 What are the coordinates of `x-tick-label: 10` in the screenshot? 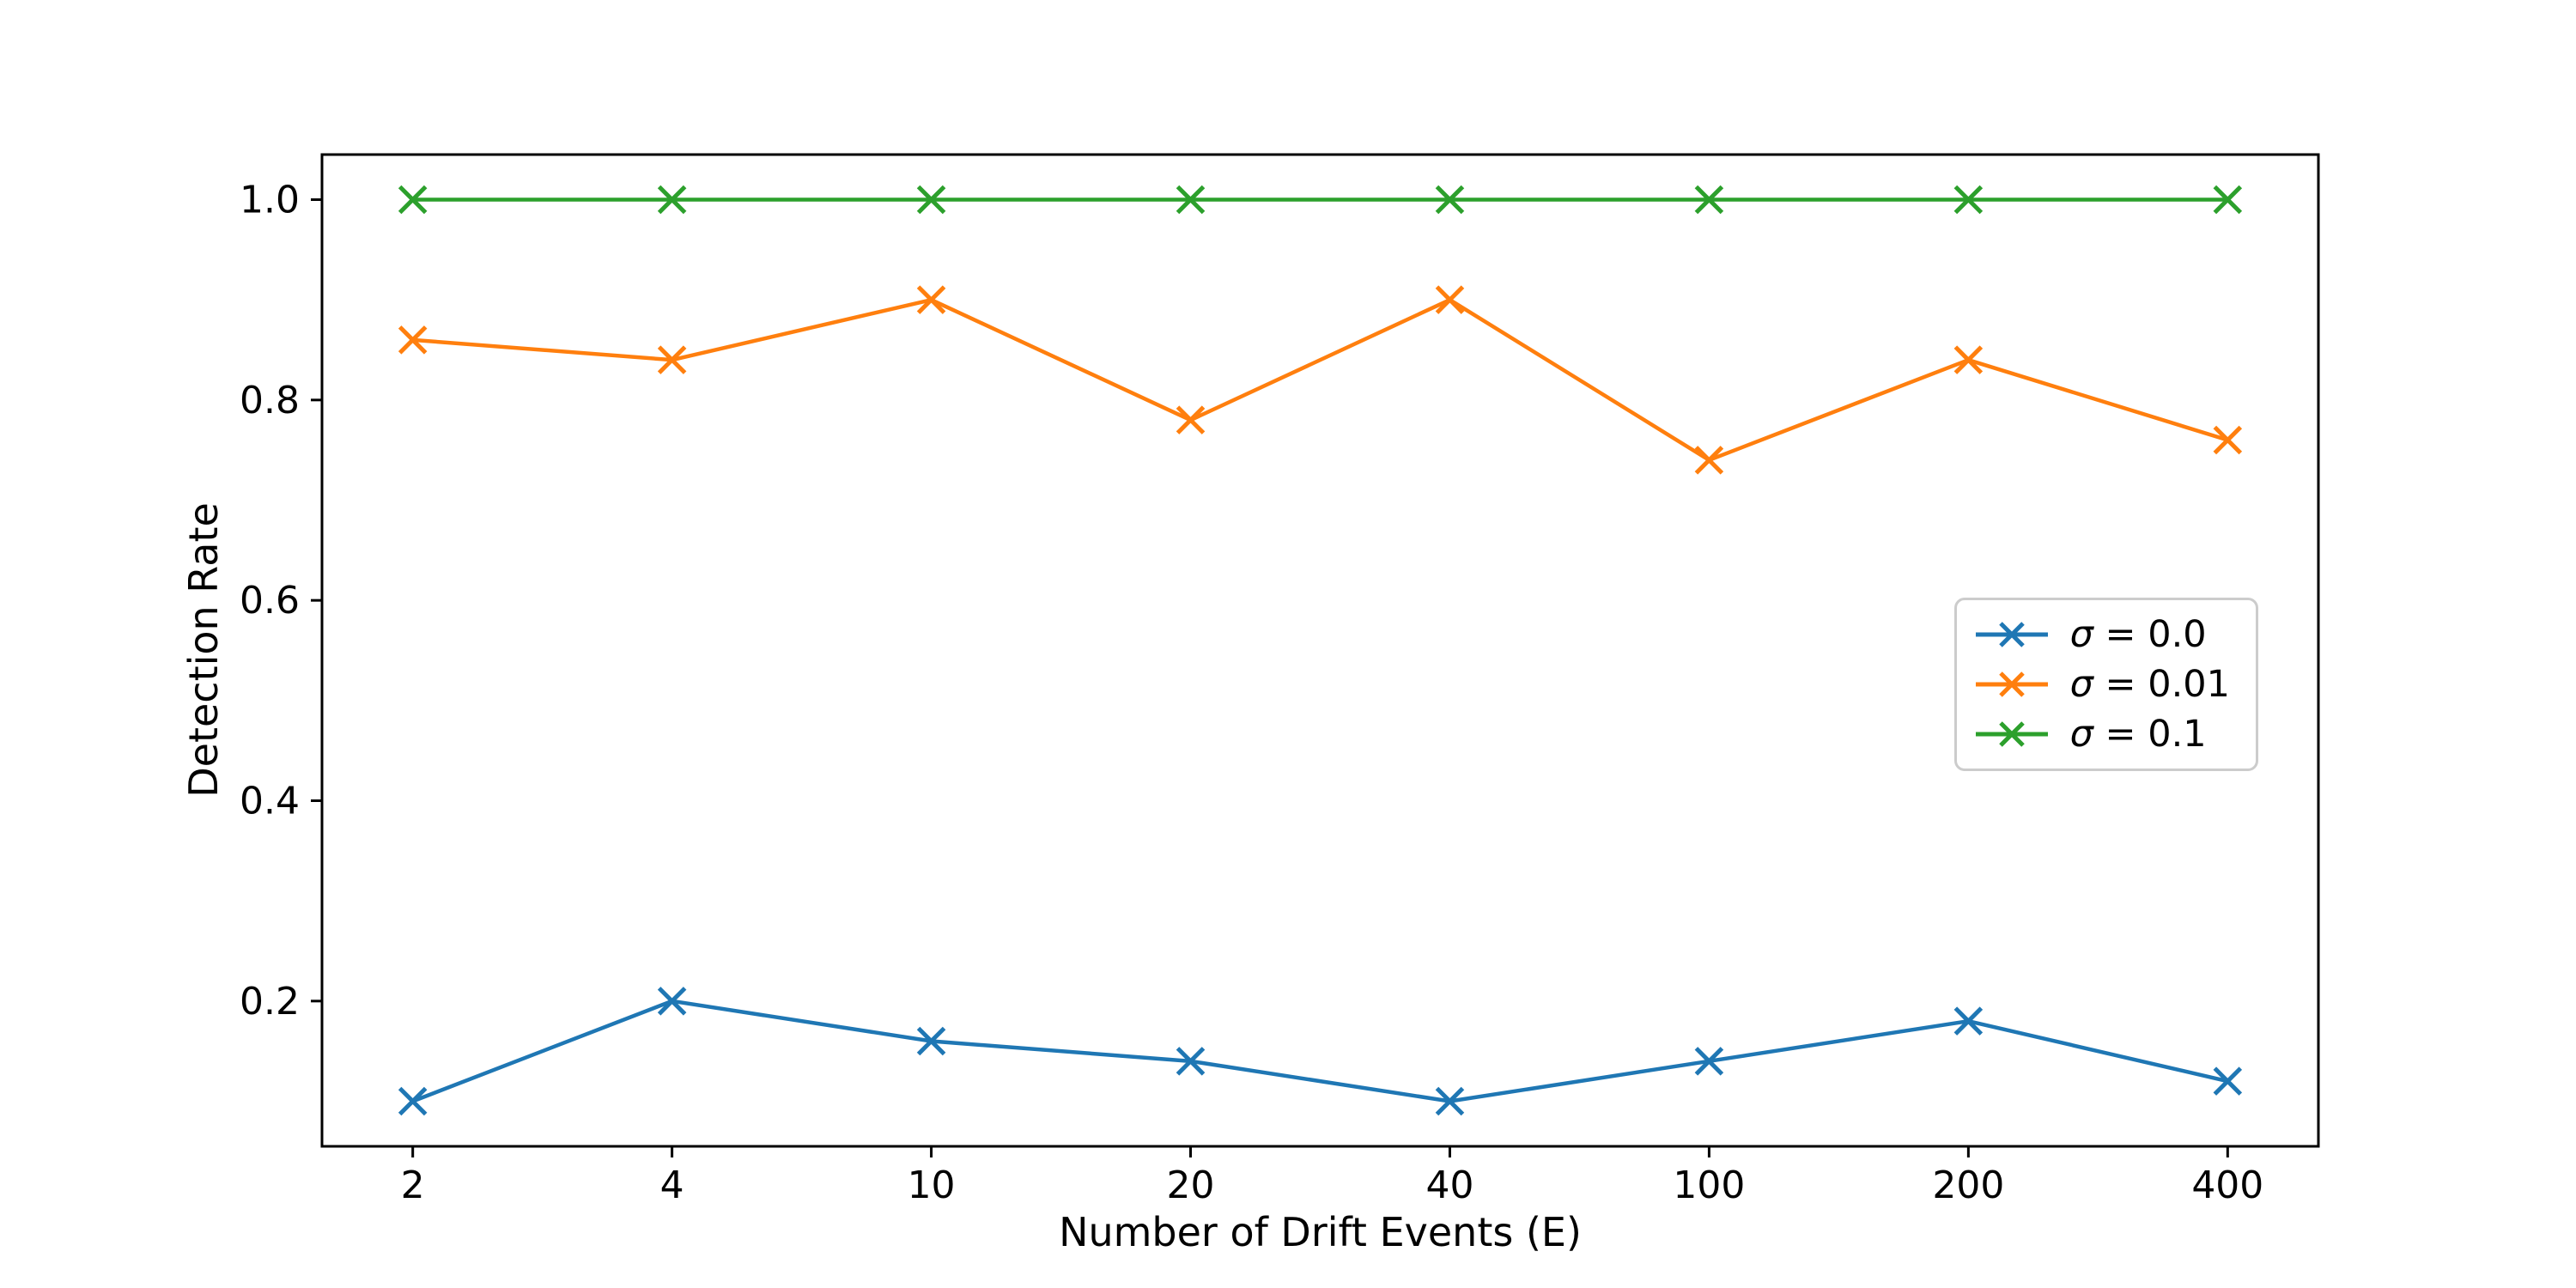 It's located at (932, 1185).